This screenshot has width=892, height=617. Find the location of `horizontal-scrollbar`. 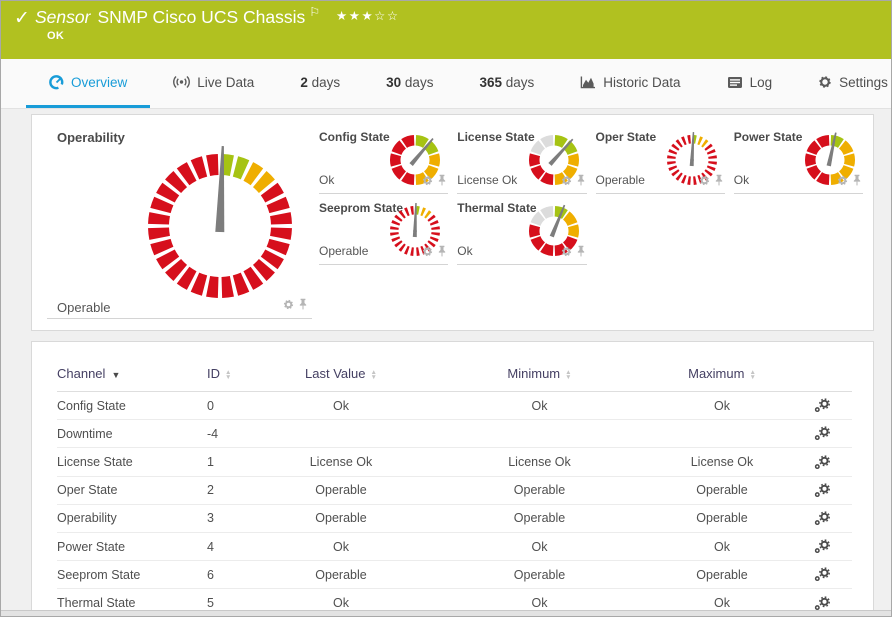

horizontal-scrollbar is located at coordinates (446, 613).